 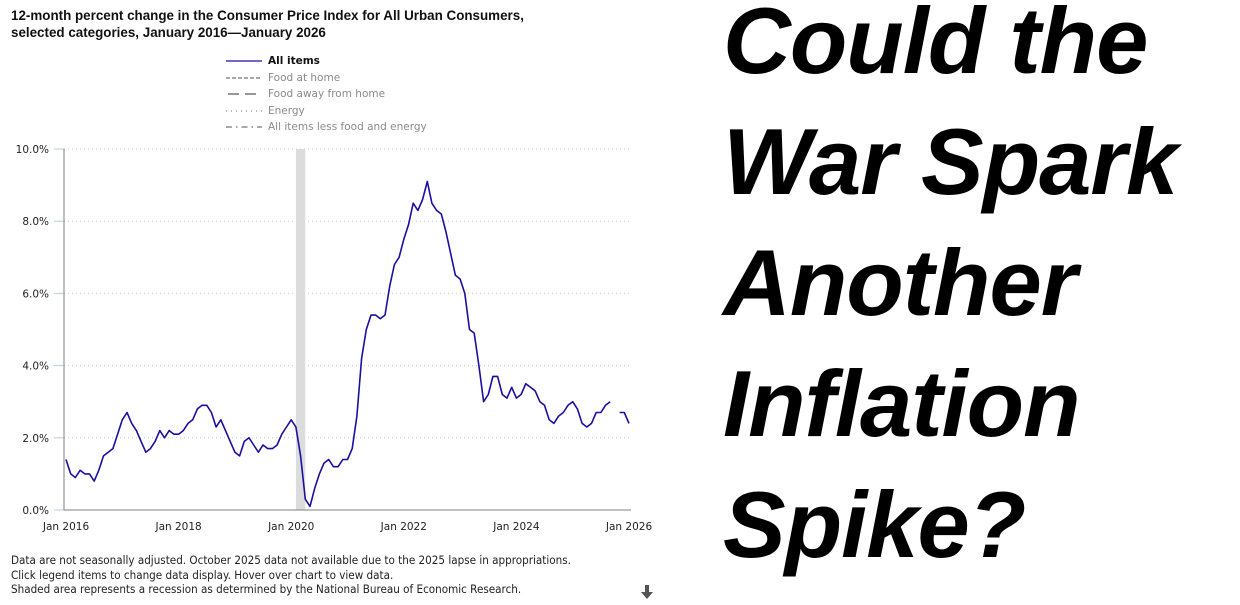 What do you see at coordinates (326, 111) in the screenshot?
I see `legend-item-energy: Energy` at bounding box center [326, 111].